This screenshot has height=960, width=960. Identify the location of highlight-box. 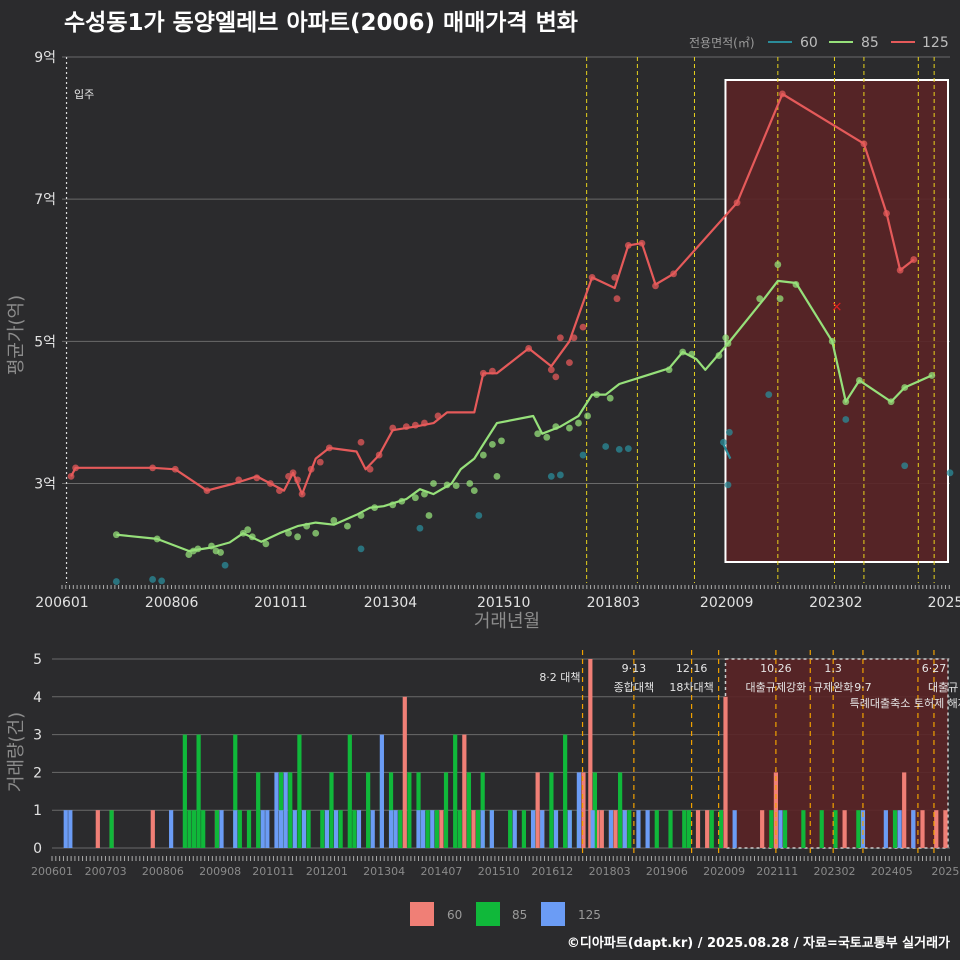
(836, 321).